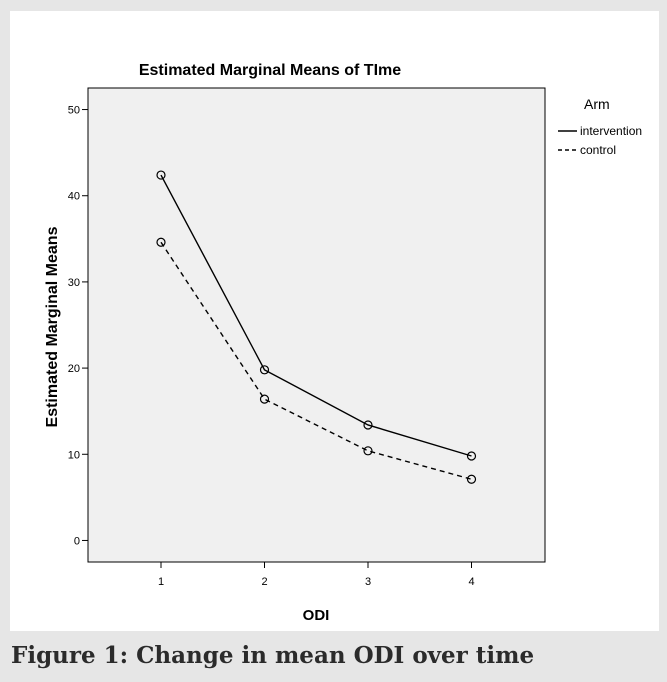 The height and width of the screenshot is (682, 667). I want to click on y-tick-label: 30, so click(74, 283).